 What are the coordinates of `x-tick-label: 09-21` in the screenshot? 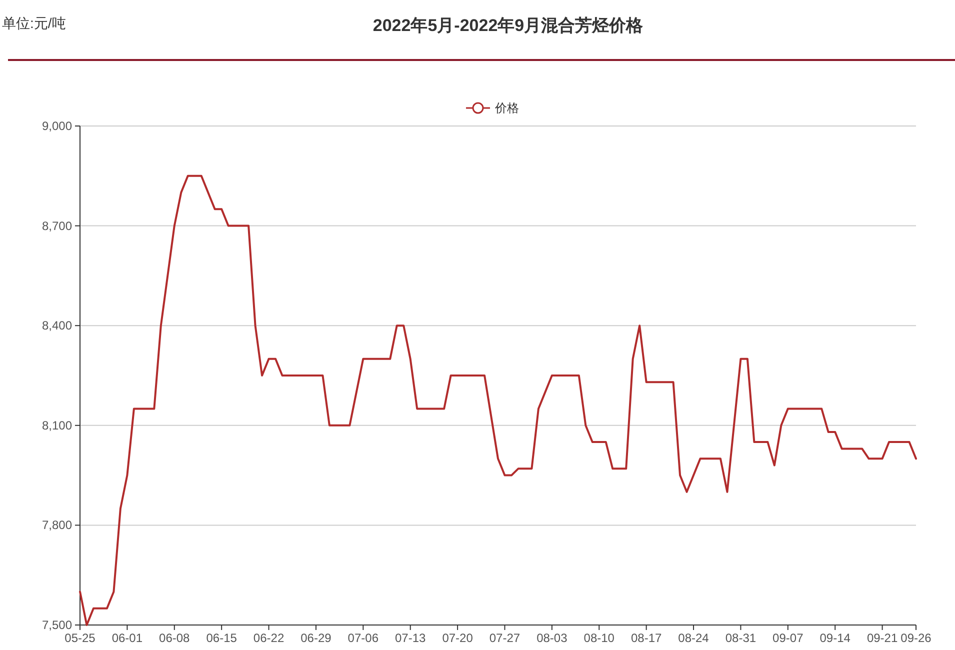 It's located at (882, 638).